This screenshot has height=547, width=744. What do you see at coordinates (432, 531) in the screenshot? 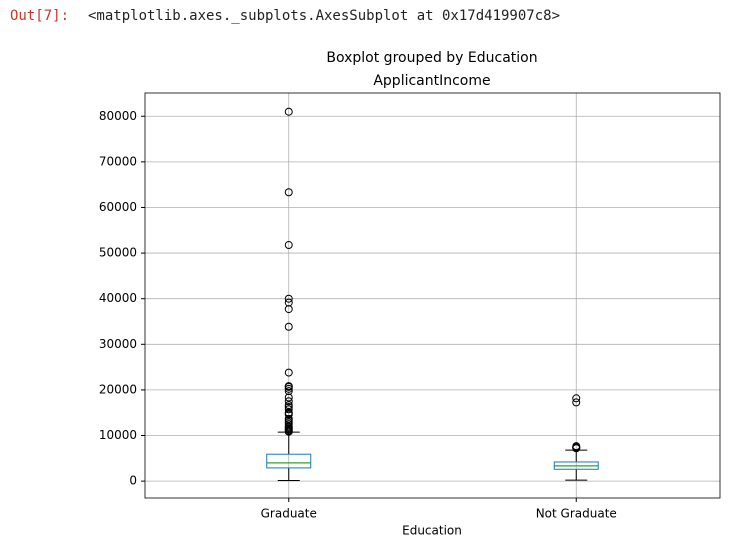
I see `x-axis-label: Education` at bounding box center [432, 531].